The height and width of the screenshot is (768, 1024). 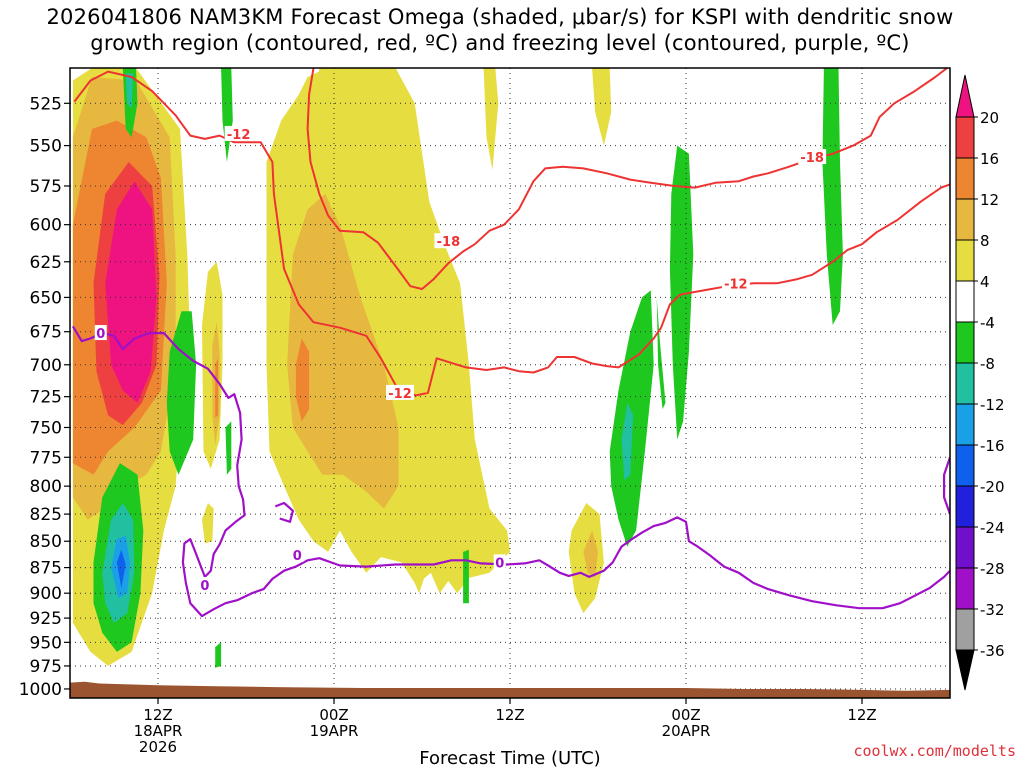 What do you see at coordinates (509, 758) in the screenshot?
I see `x-axis-title: Forecast Time (UTC)` at bounding box center [509, 758].